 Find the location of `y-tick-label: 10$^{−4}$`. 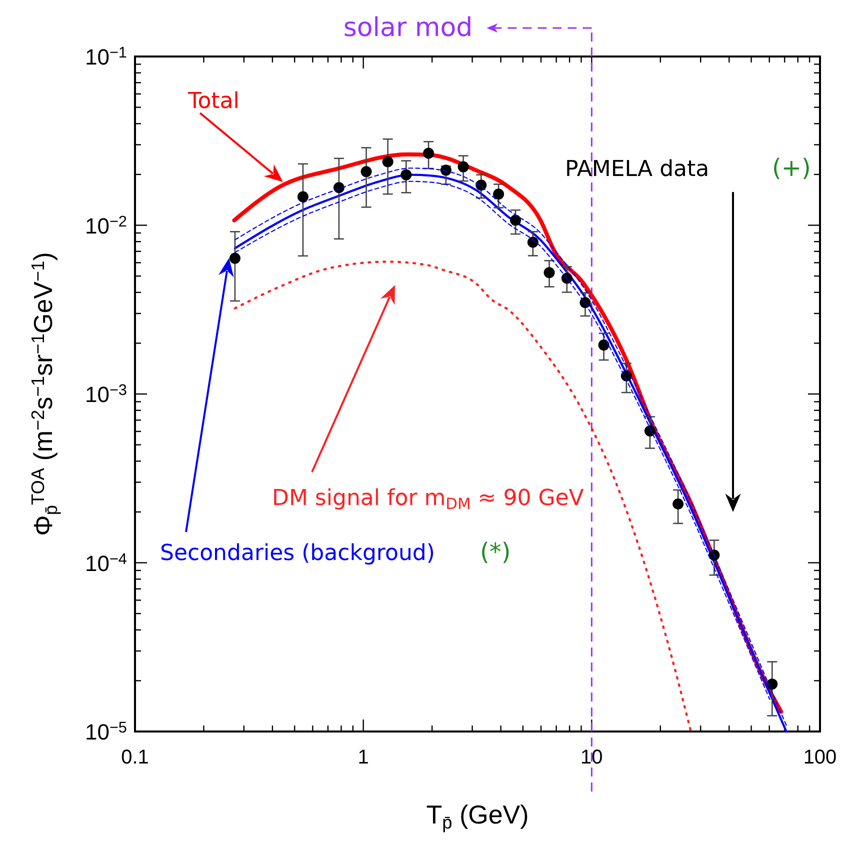

y-tick-label: 10$^{−4}$ is located at coordinates (106, 563).